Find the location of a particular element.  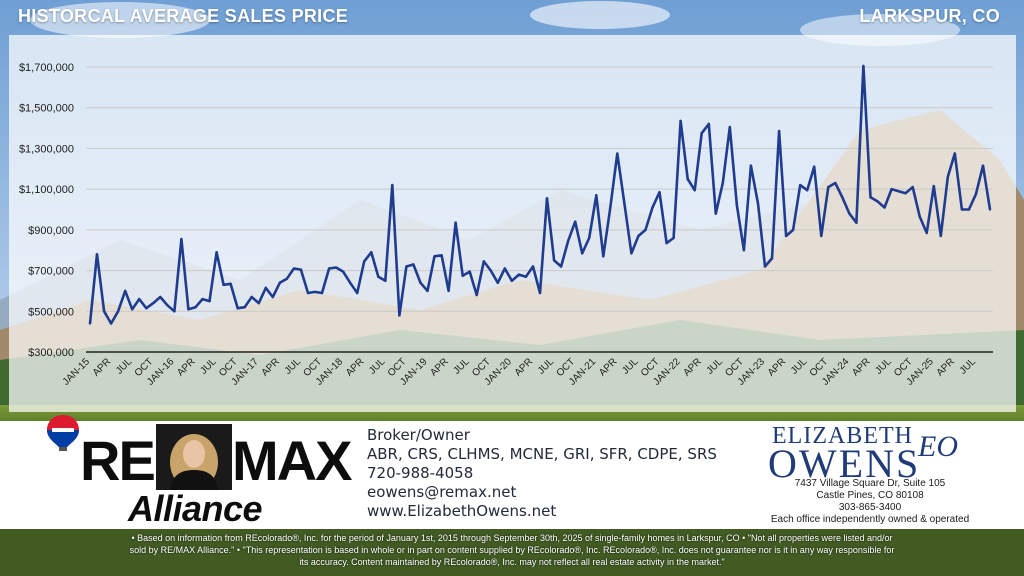

location-title: LARKSPUR, CO is located at coordinates (929, 16).